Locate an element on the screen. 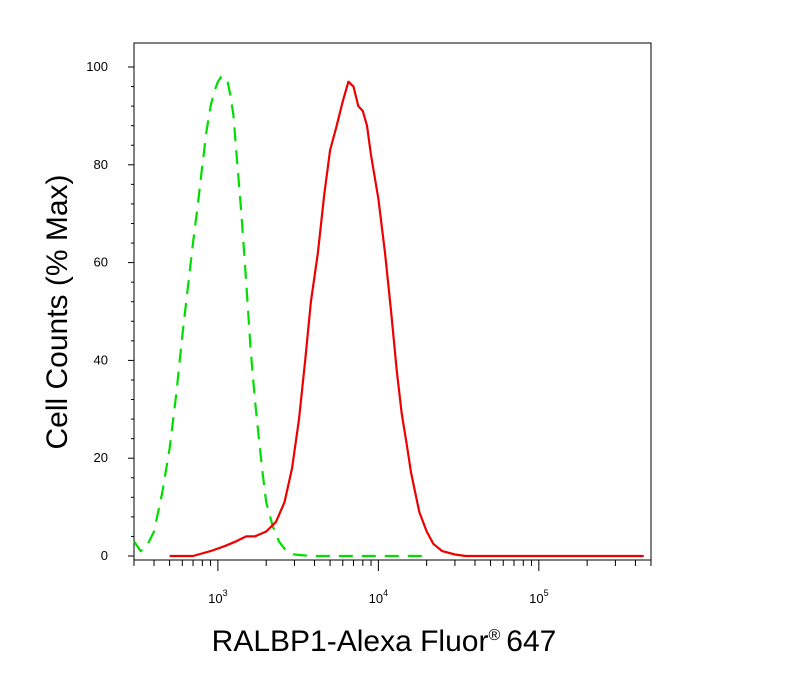  x-tick-label: 10⁴ is located at coordinates (378, 597).